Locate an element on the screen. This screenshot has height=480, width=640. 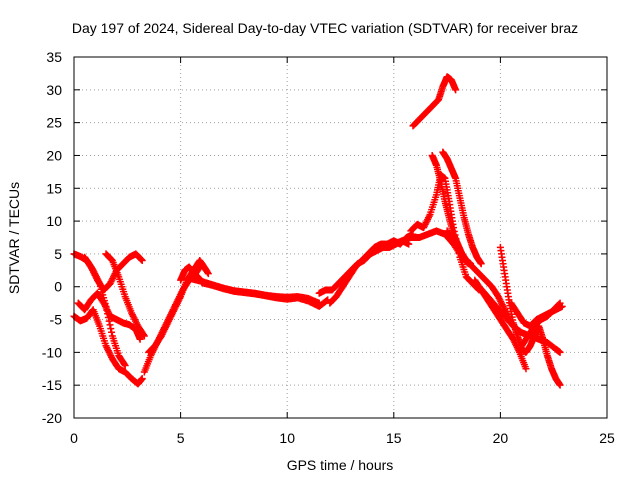
series-pass-g is located at coordinates (177, 306).